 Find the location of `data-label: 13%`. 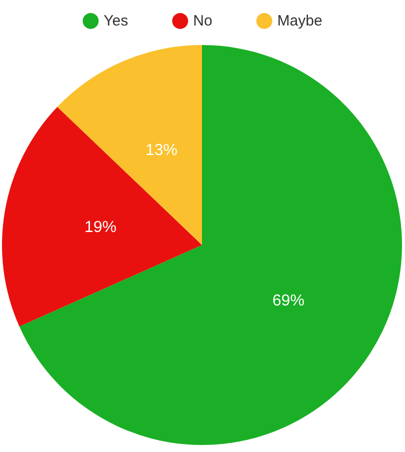

data-label: 13% is located at coordinates (161, 150).